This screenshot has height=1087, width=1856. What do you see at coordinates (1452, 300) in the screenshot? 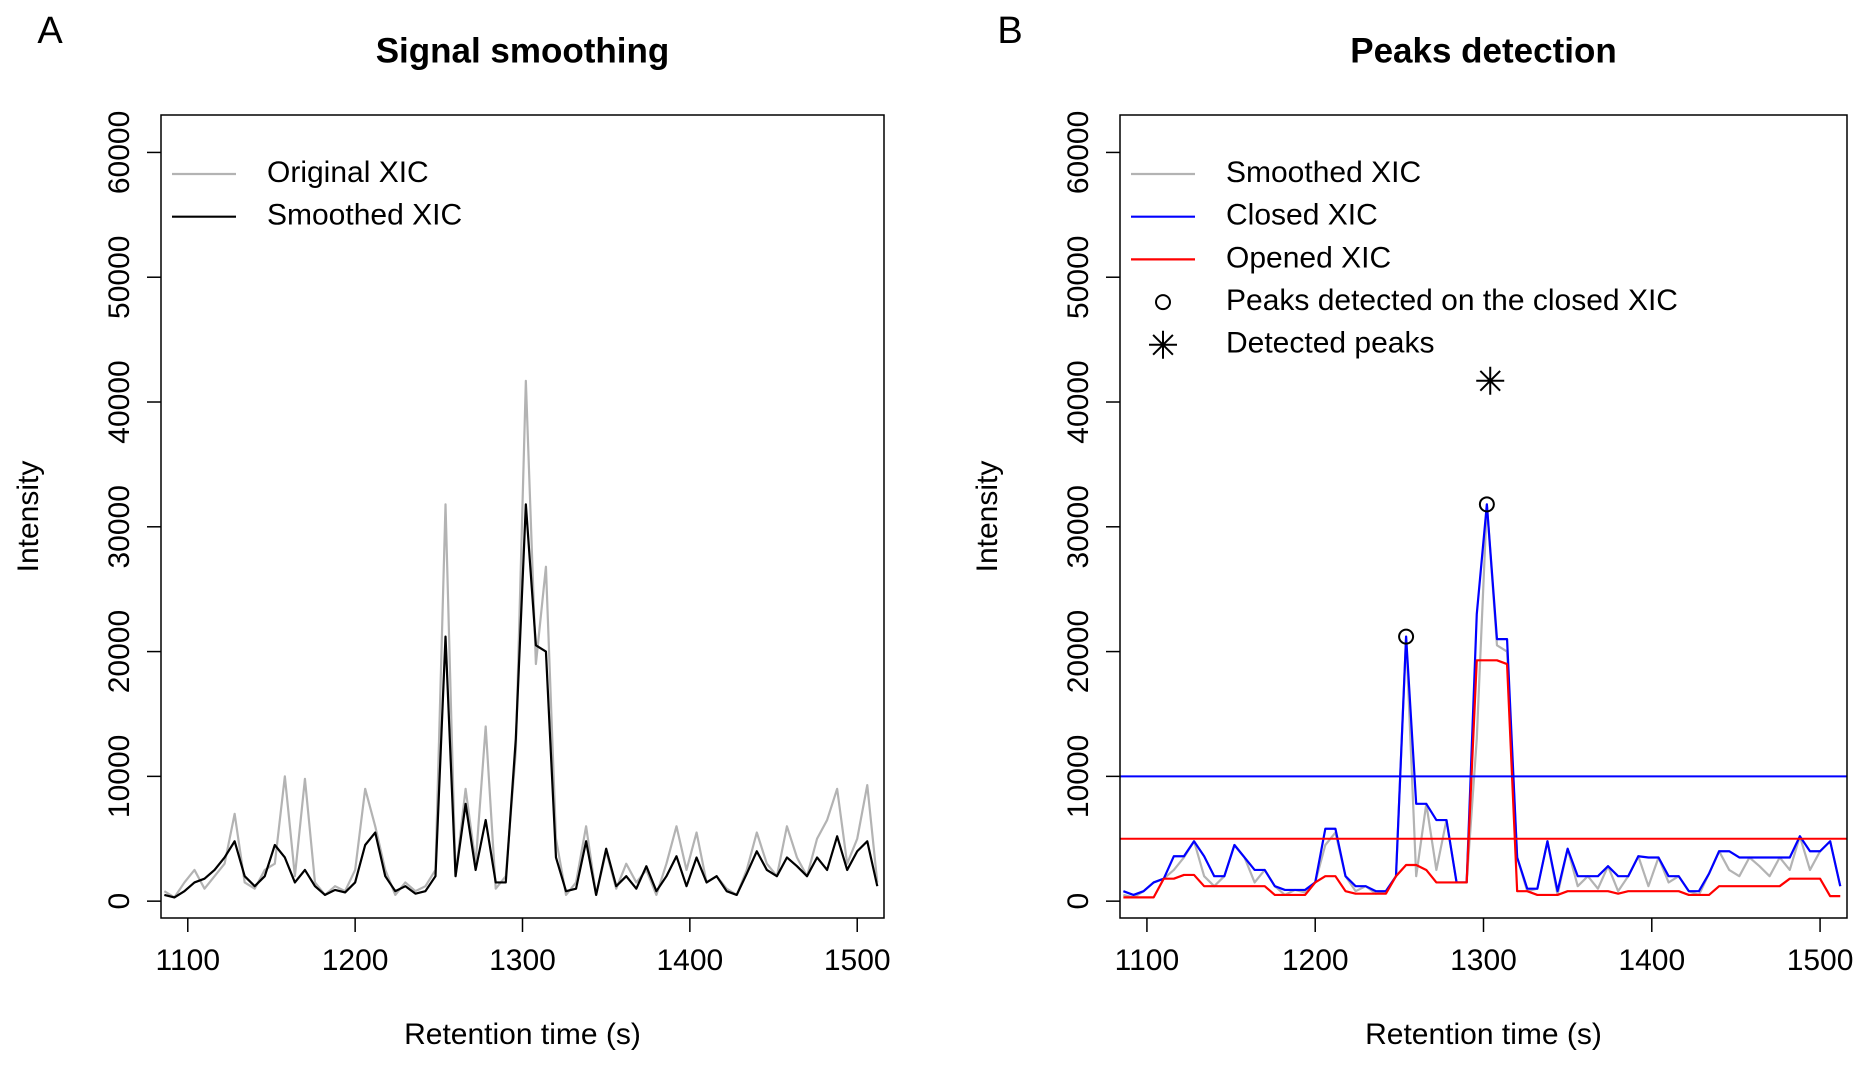
I see `legend-label: Peaks detected on the closed XIC` at bounding box center [1452, 300].